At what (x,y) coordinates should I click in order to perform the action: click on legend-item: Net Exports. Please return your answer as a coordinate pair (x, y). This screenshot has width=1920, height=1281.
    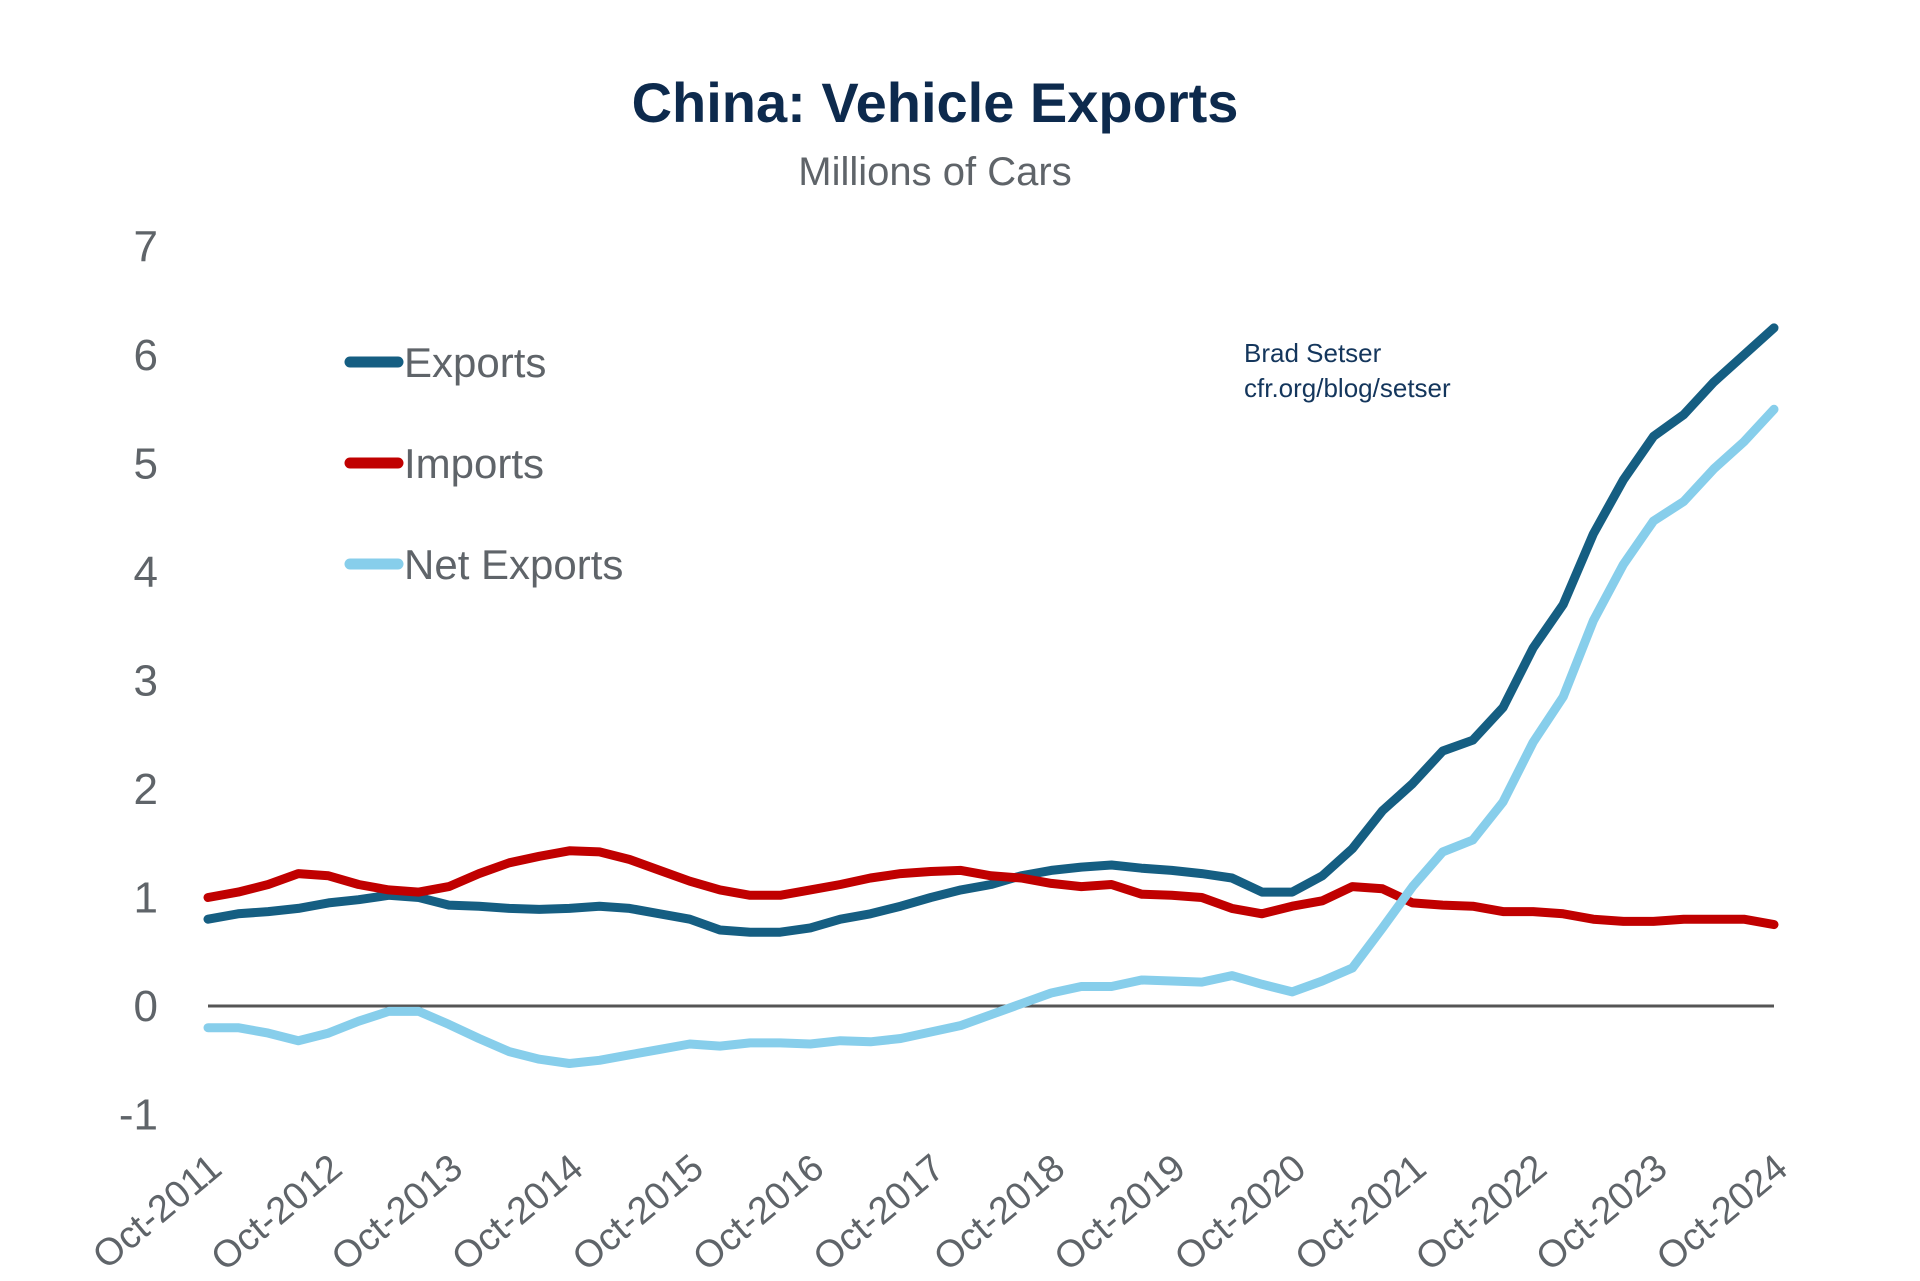
    Looking at the image, I should click on (483, 564).